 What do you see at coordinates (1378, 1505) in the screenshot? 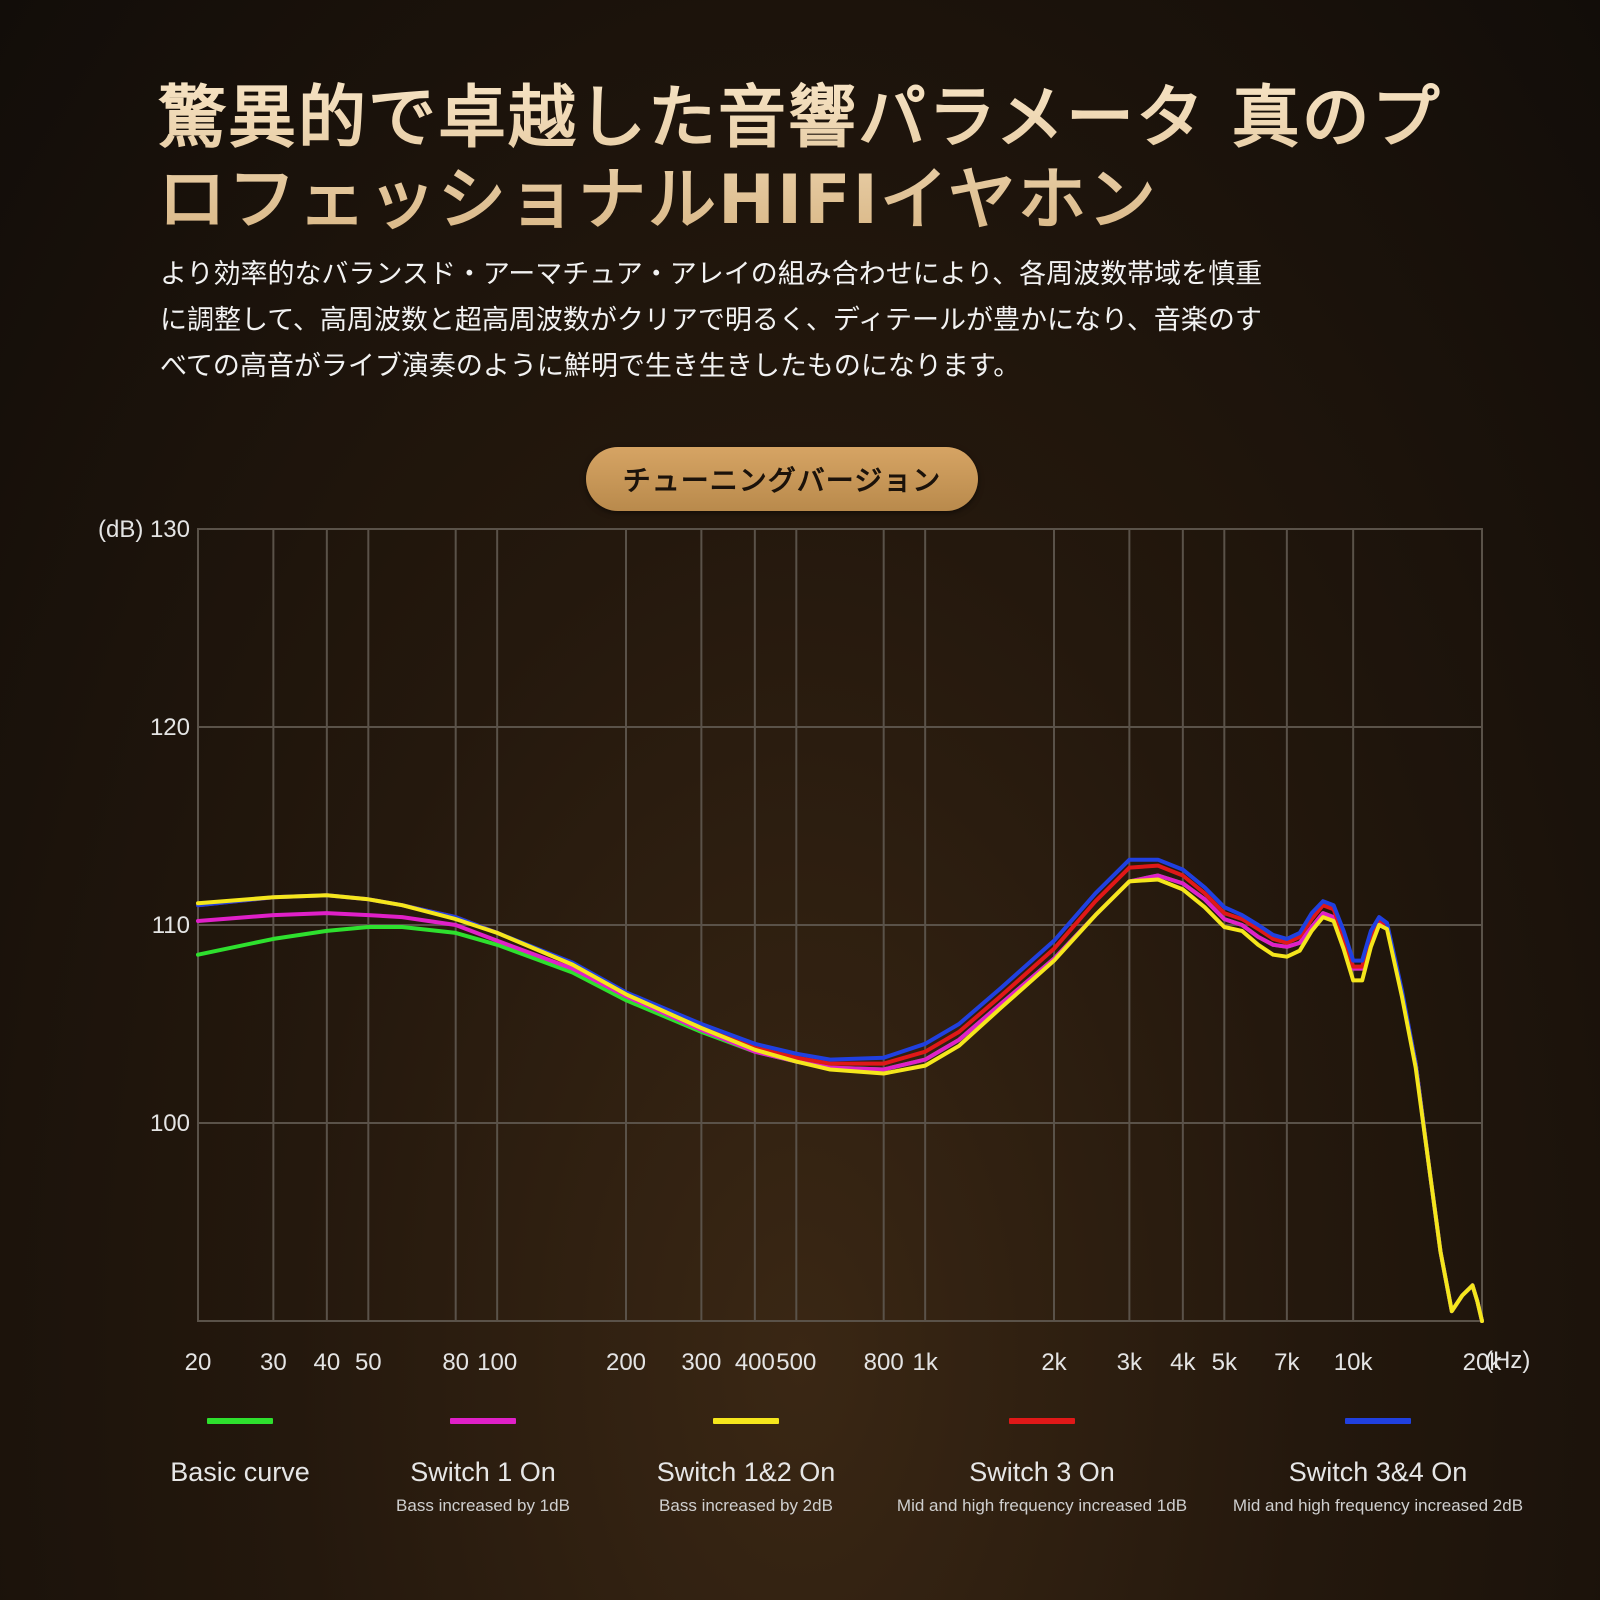
I see `legend-description: Mid and high frequency increased 2dB` at bounding box center [1378, 1505].